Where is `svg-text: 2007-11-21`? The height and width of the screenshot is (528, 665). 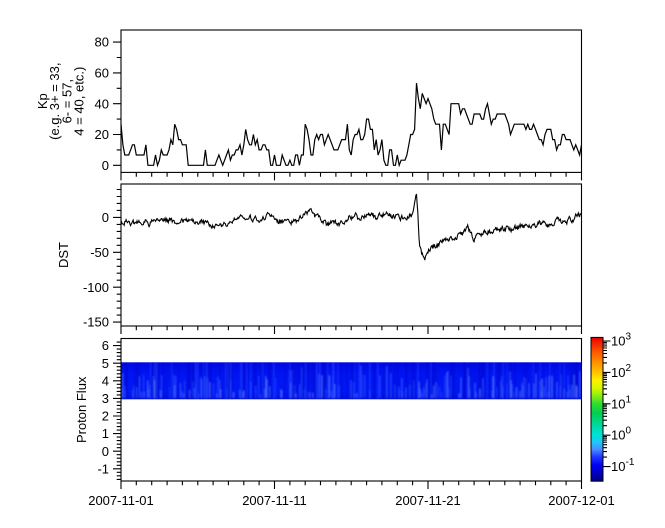 svg-text: 2007-11-21 is located at coordinates (428, 500).